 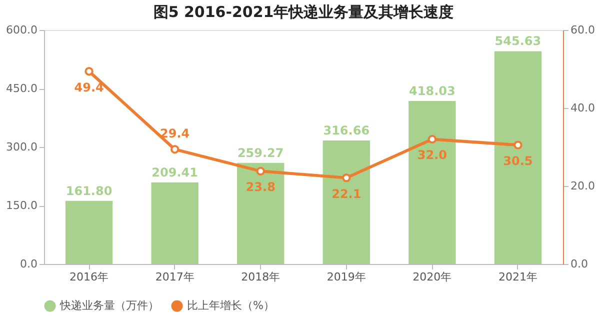 I want to click on data-label: 209.41, so click(x=175, y=172).